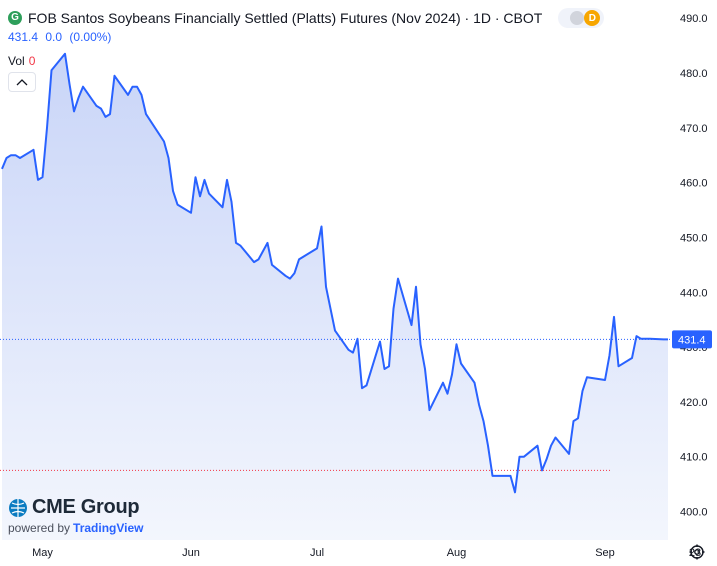  I want to click on price-summary: 431.4 0.0 (0.00%), so click(306, 37).